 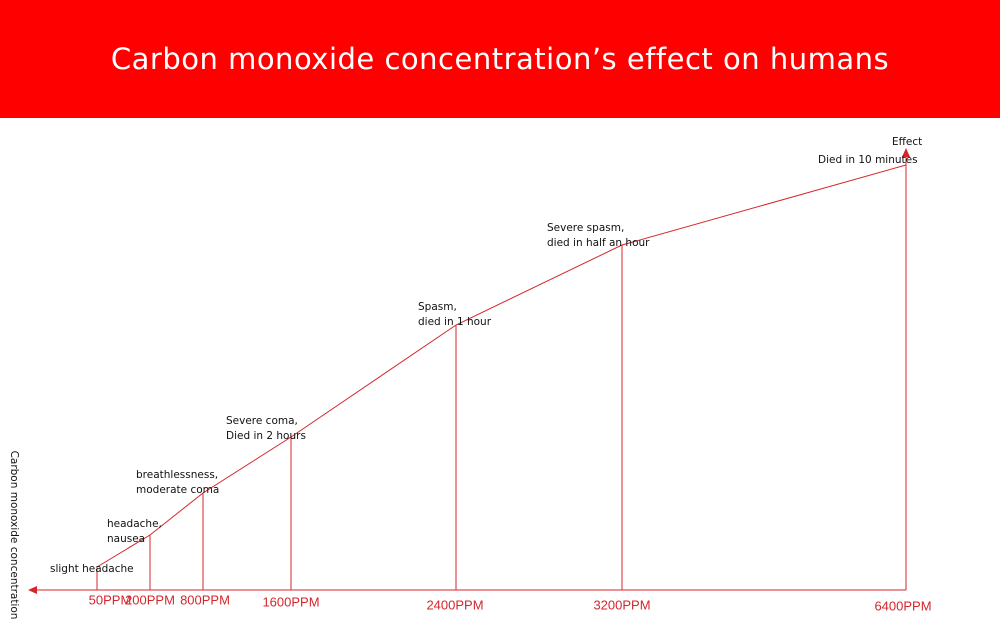 What do you see at coordinates (32, 590) in the screenshot?
I see `x-arrow` at bounding box center [32, 590].